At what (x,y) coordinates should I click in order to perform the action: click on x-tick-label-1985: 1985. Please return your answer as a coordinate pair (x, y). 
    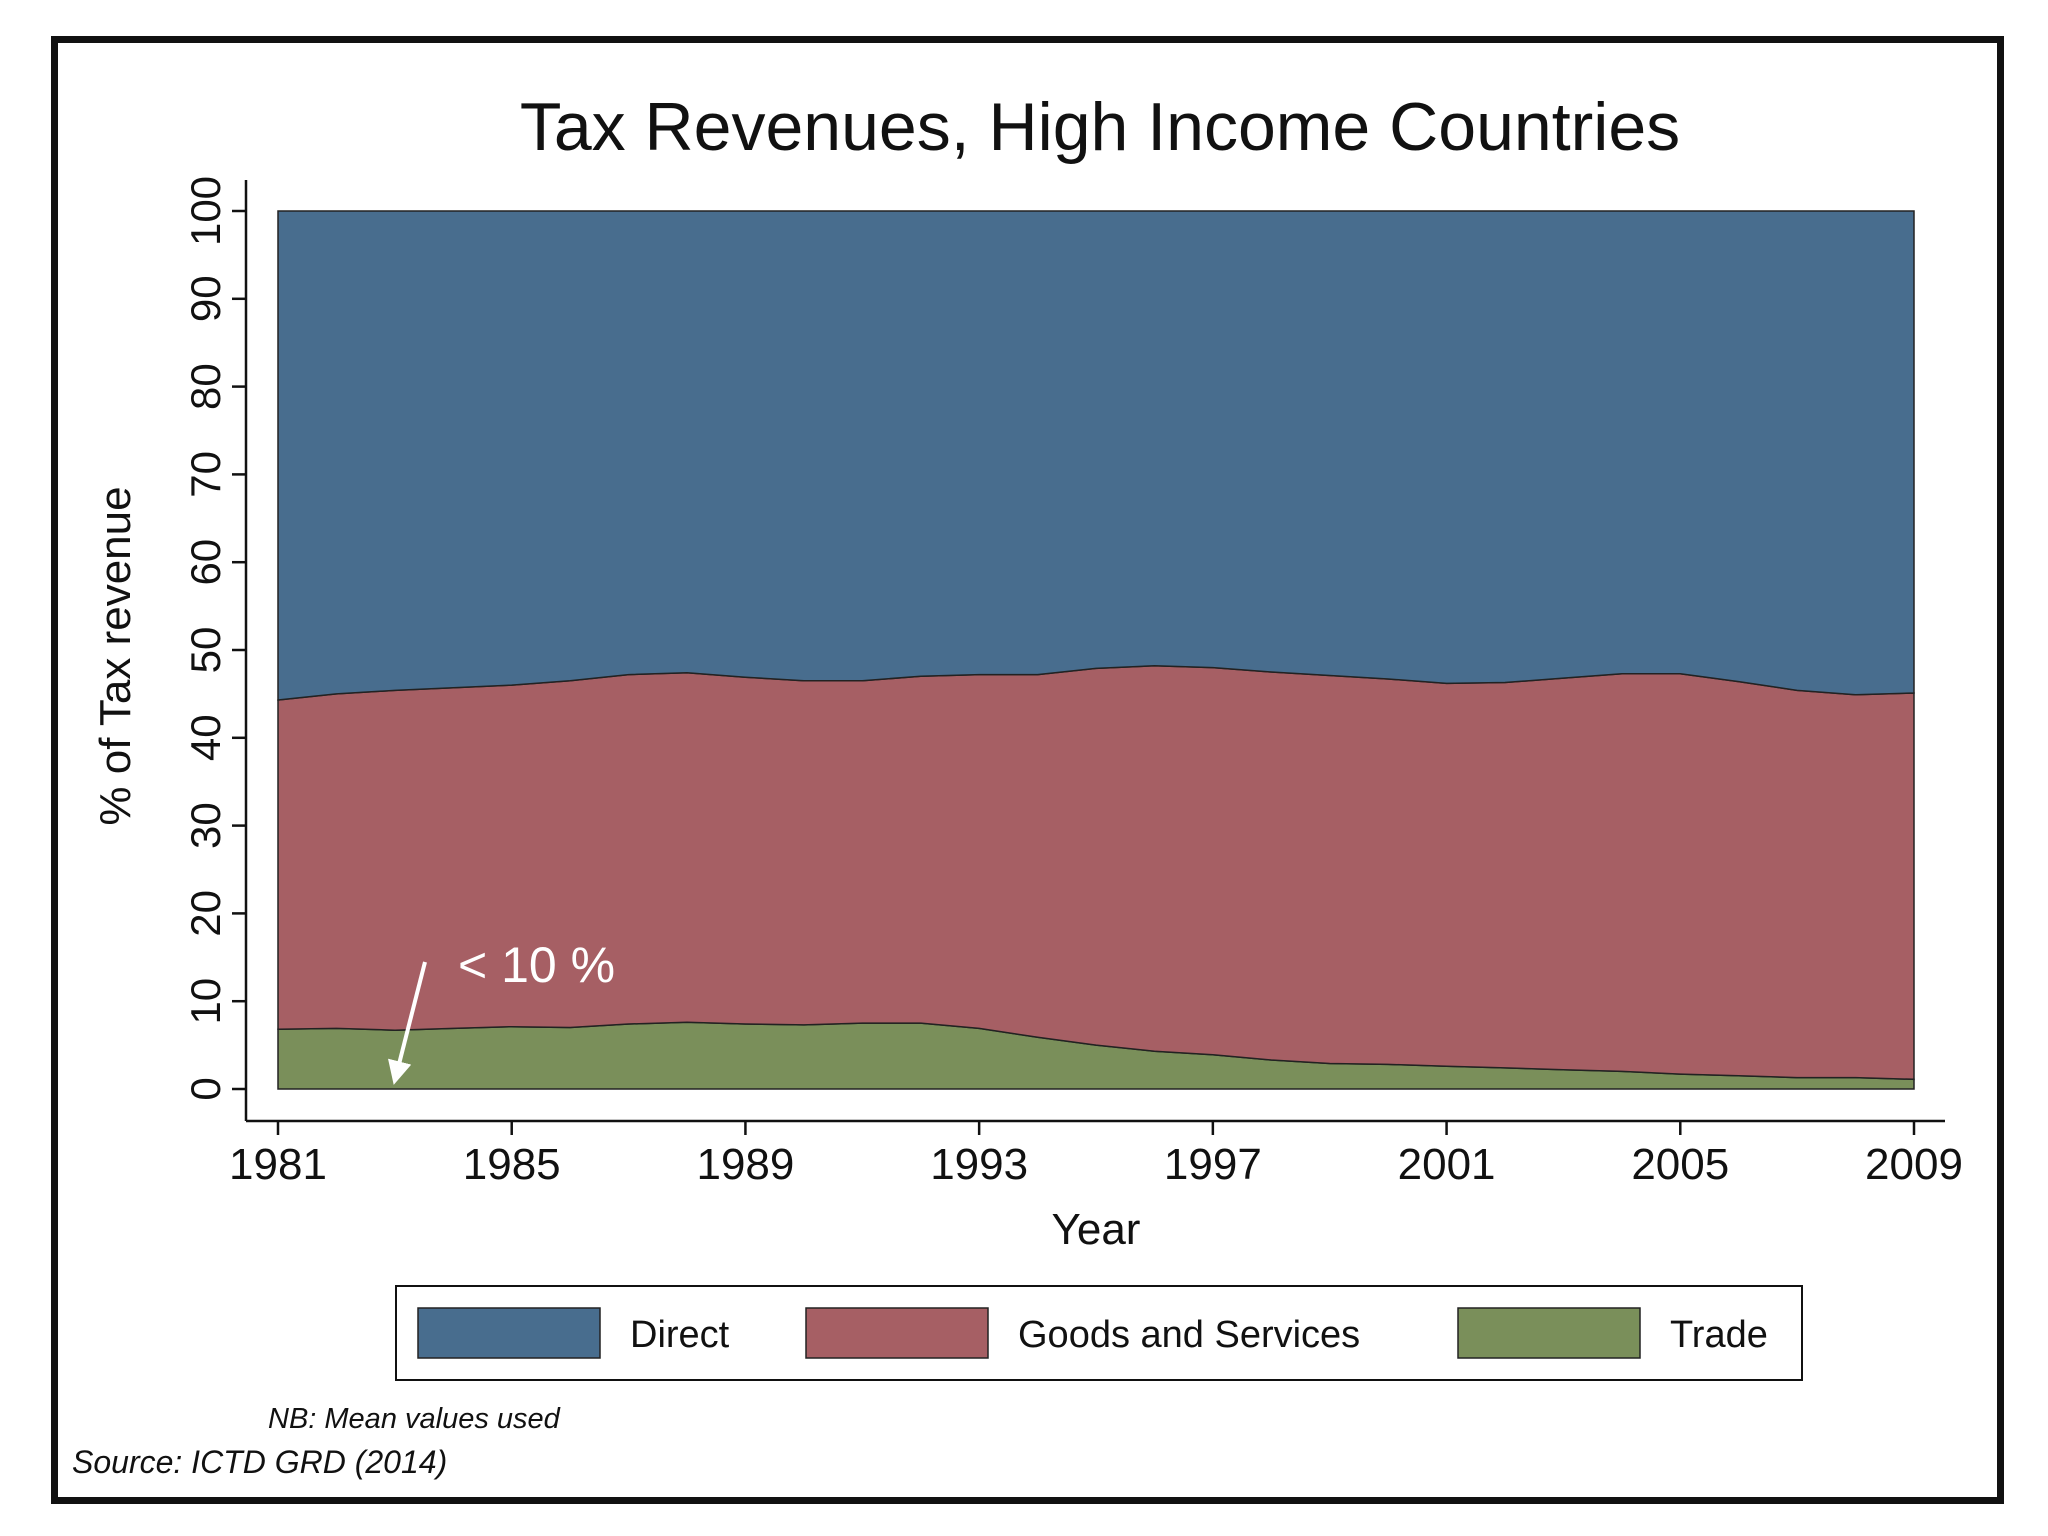
    Looking at the image, I should click on (512, 1164).